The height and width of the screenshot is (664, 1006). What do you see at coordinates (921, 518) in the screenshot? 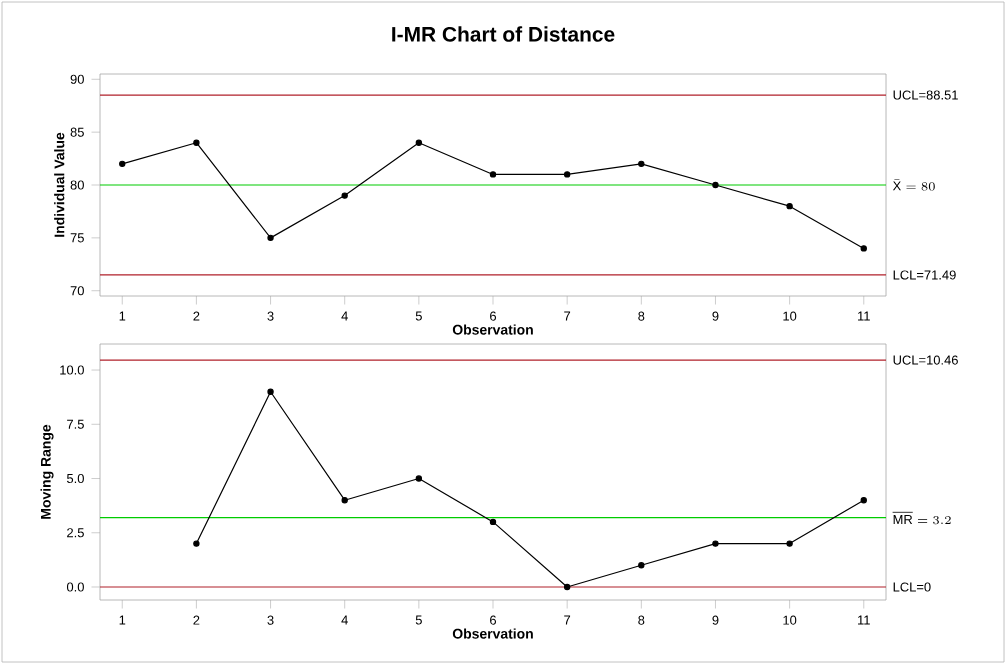
I see `ref-line-label: $\overline{\mathrm{MR}}=3.2$` at bounding box center [921, 518].